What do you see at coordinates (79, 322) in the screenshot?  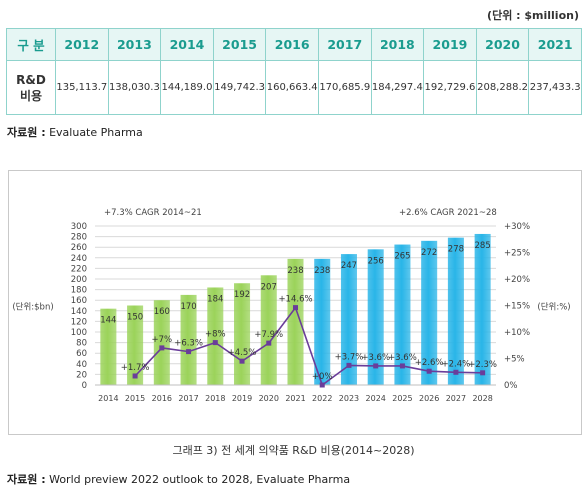 I see `y-tick-label: 120` at bounding box center [79, 322].